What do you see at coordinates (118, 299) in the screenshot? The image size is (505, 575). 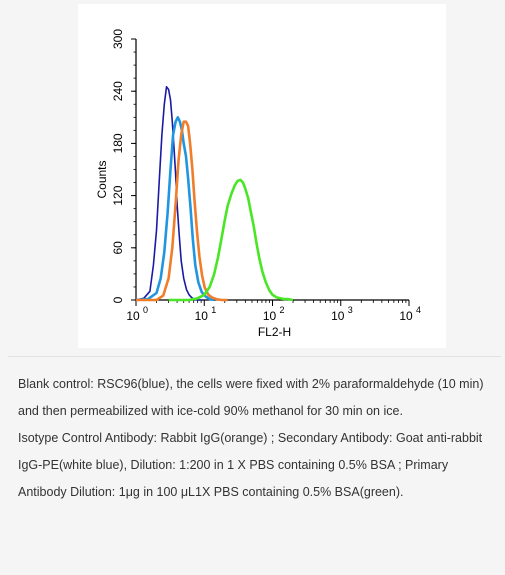 I see `y-tick-label-0: 0` at bounding box center [118, 299].